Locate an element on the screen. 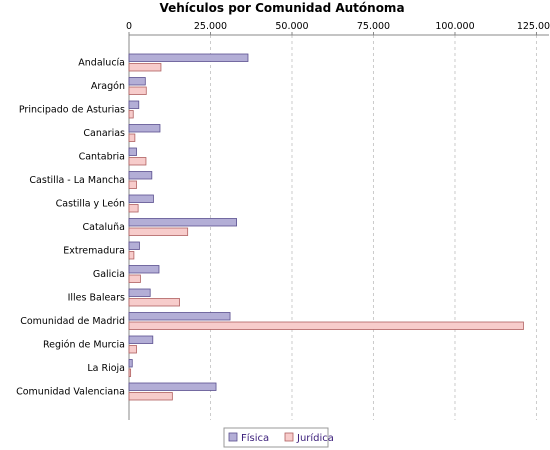 This screenshot has height=450, width=550. category-label: La Rioja is located at coordinates (106, 368).